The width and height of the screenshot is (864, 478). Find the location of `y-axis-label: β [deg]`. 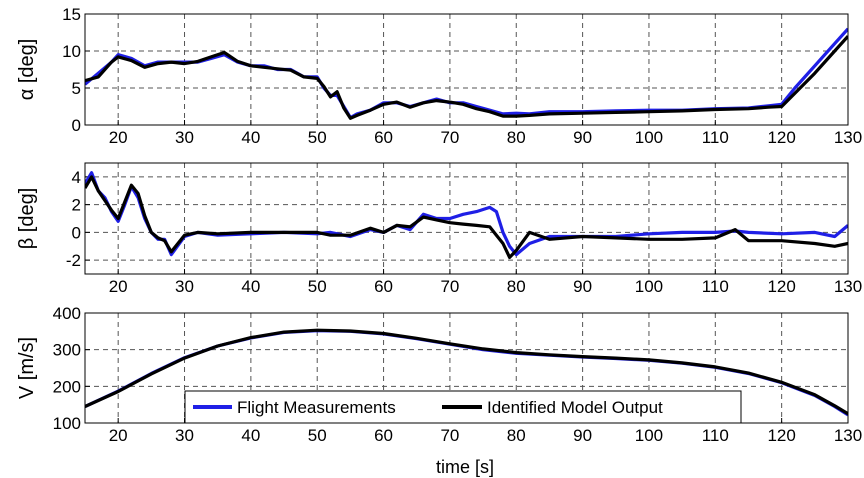

y-axis-label: β [deg] is located at coordinates (27, 219).